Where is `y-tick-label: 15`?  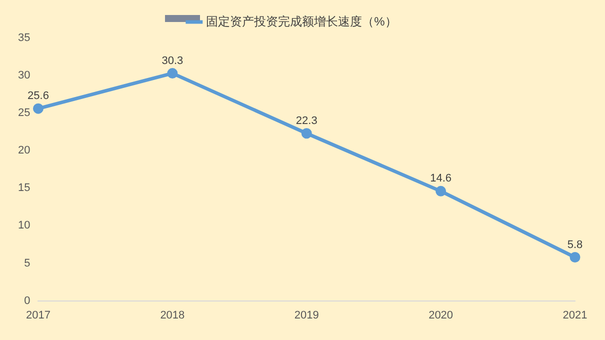 y-tick-label: 15 is located at coordinates (24, 188).